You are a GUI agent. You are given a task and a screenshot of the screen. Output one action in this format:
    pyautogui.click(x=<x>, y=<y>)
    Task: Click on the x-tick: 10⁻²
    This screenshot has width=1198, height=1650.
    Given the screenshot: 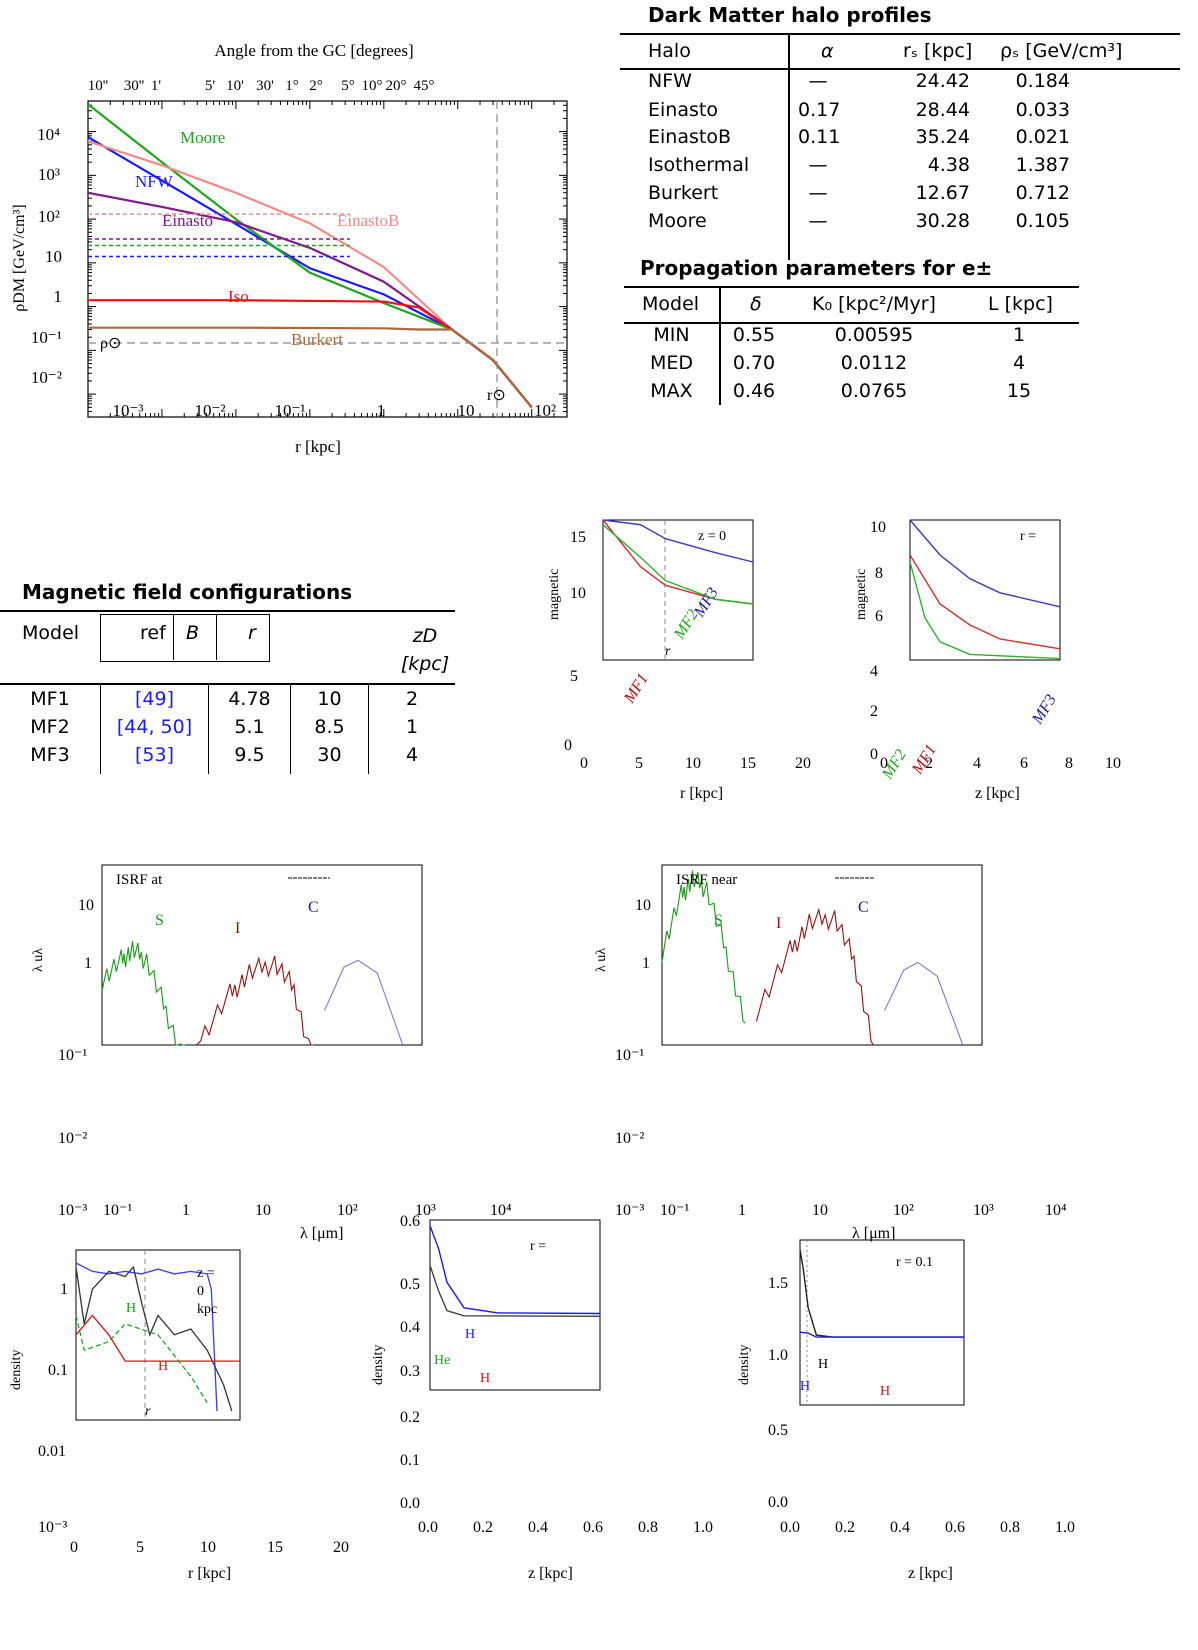 What is the action you would take?
    pyautogui.click(x=209, y=410)
    